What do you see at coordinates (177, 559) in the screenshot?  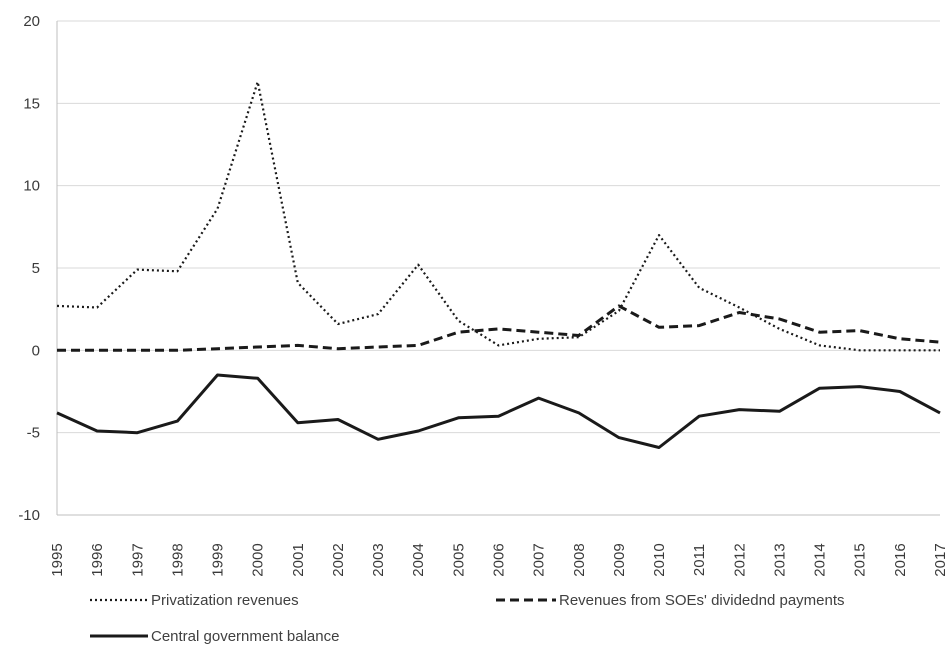 I see `x-tick-label: 1998` at bounding box center [177, 559].